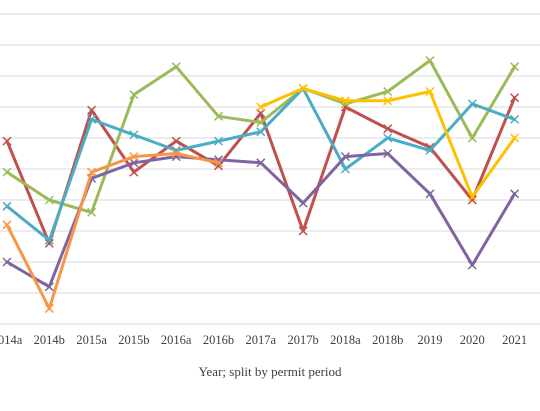 The height and width of the screenshot is (411, 540). Describe the element at coordinates (11, 340) in the screenshot. I see `x-tick-label: 2014a` at that location.